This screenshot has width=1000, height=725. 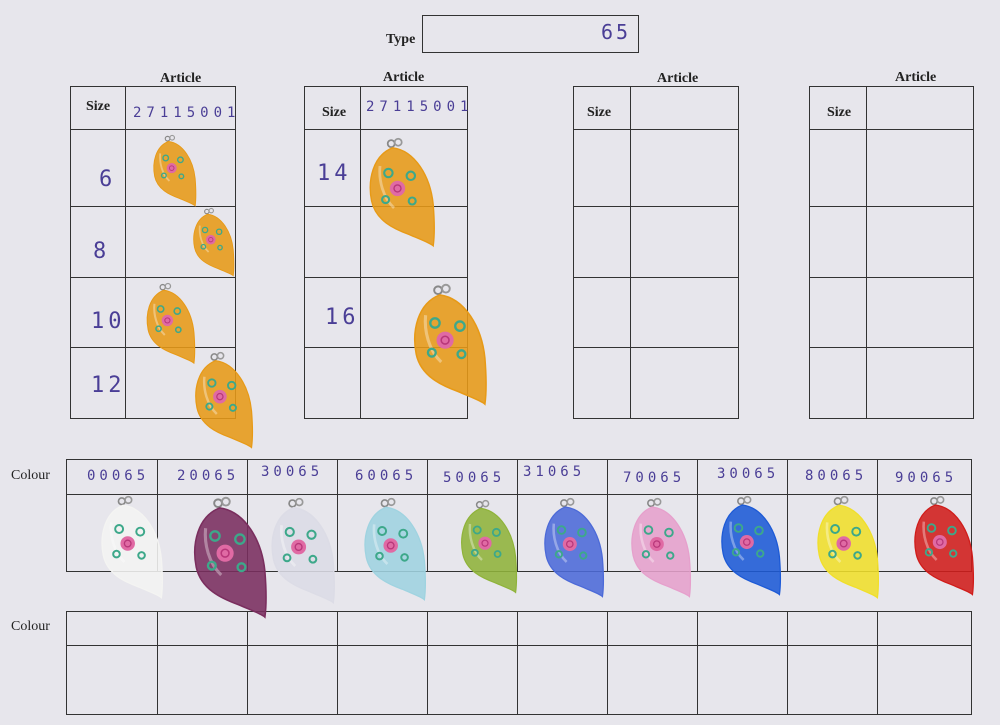 I want to click on article-grid-3: Size, so click(x=656, y=252).